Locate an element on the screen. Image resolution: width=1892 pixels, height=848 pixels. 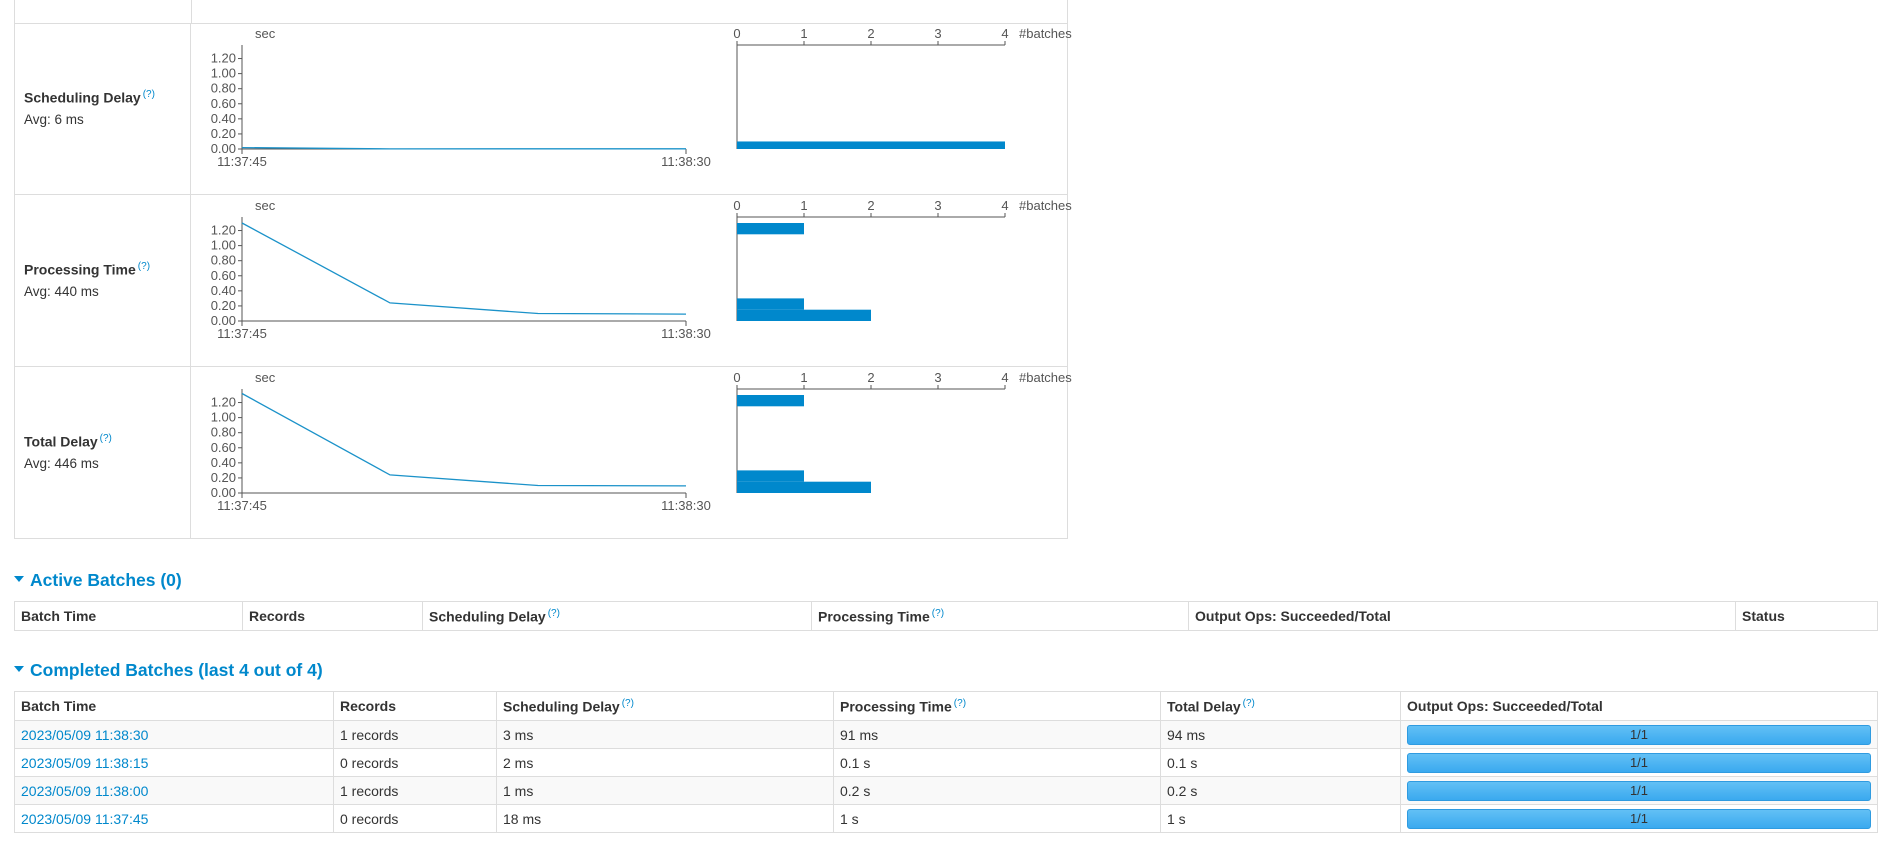
y-tick-label: 0.40 is located at coordinates (223, 462).